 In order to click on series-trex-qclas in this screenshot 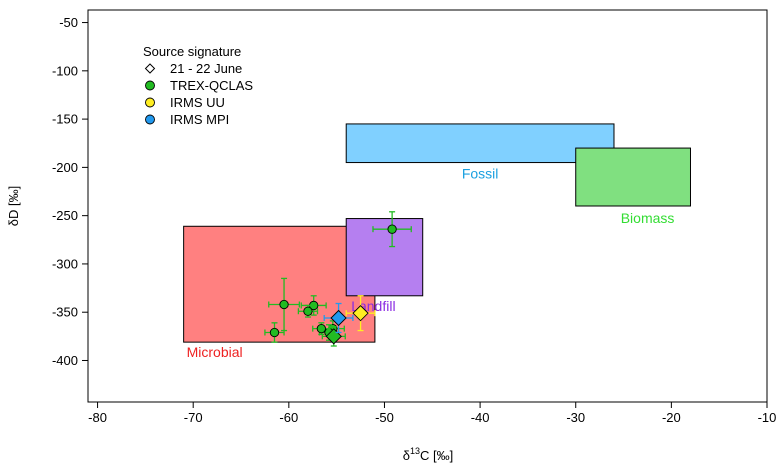, I will do `click(338, 277)`.